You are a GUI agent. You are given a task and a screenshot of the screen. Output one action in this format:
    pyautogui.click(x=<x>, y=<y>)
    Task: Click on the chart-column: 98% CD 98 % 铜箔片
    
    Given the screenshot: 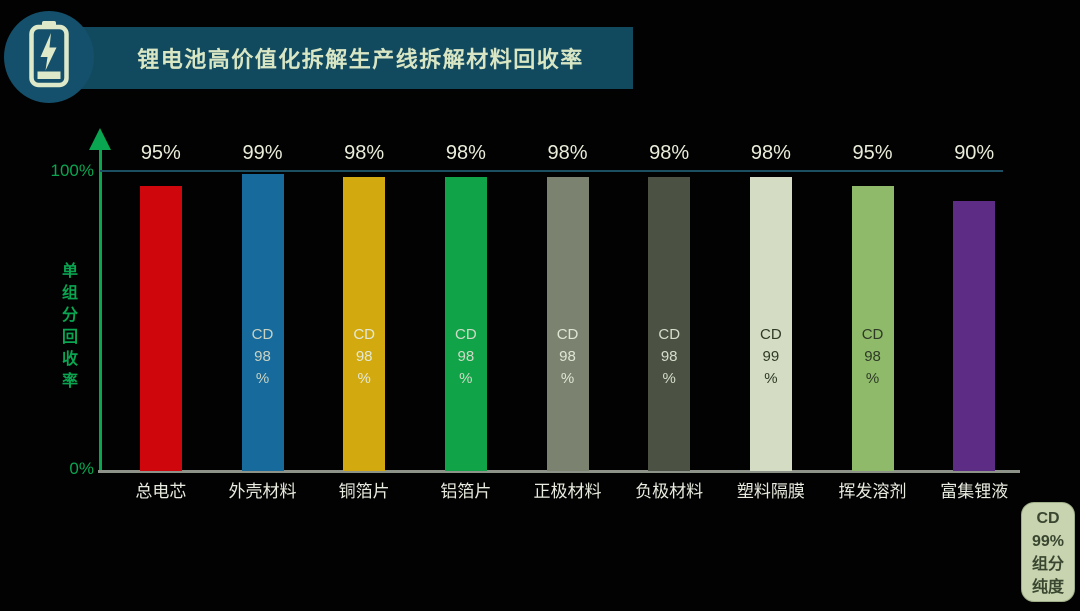 What is the action you would take?
    pyautogui.click(x=364, y=321)
    